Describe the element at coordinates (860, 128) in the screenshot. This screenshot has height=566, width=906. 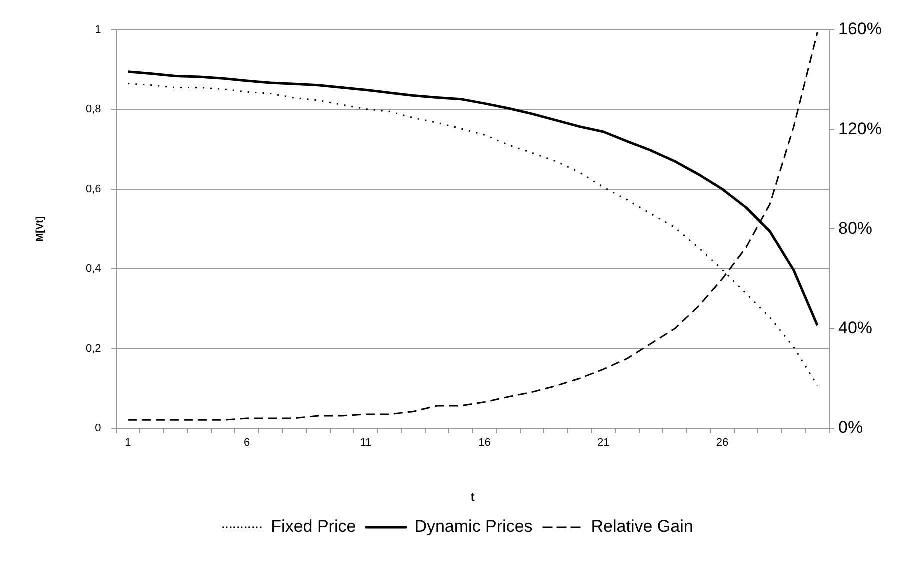
I see `y2-tick-label: 120%` at that location.